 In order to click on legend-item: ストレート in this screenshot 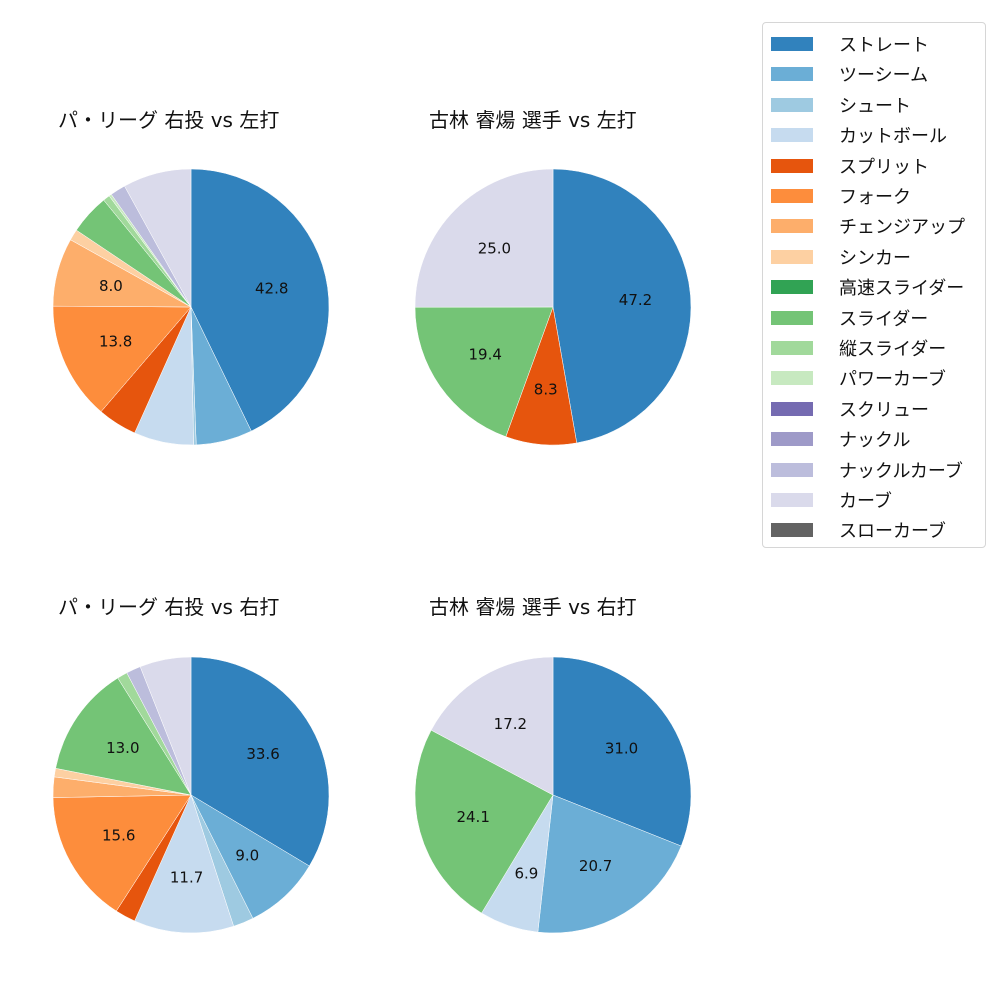, I will do `click(850, 44)`.